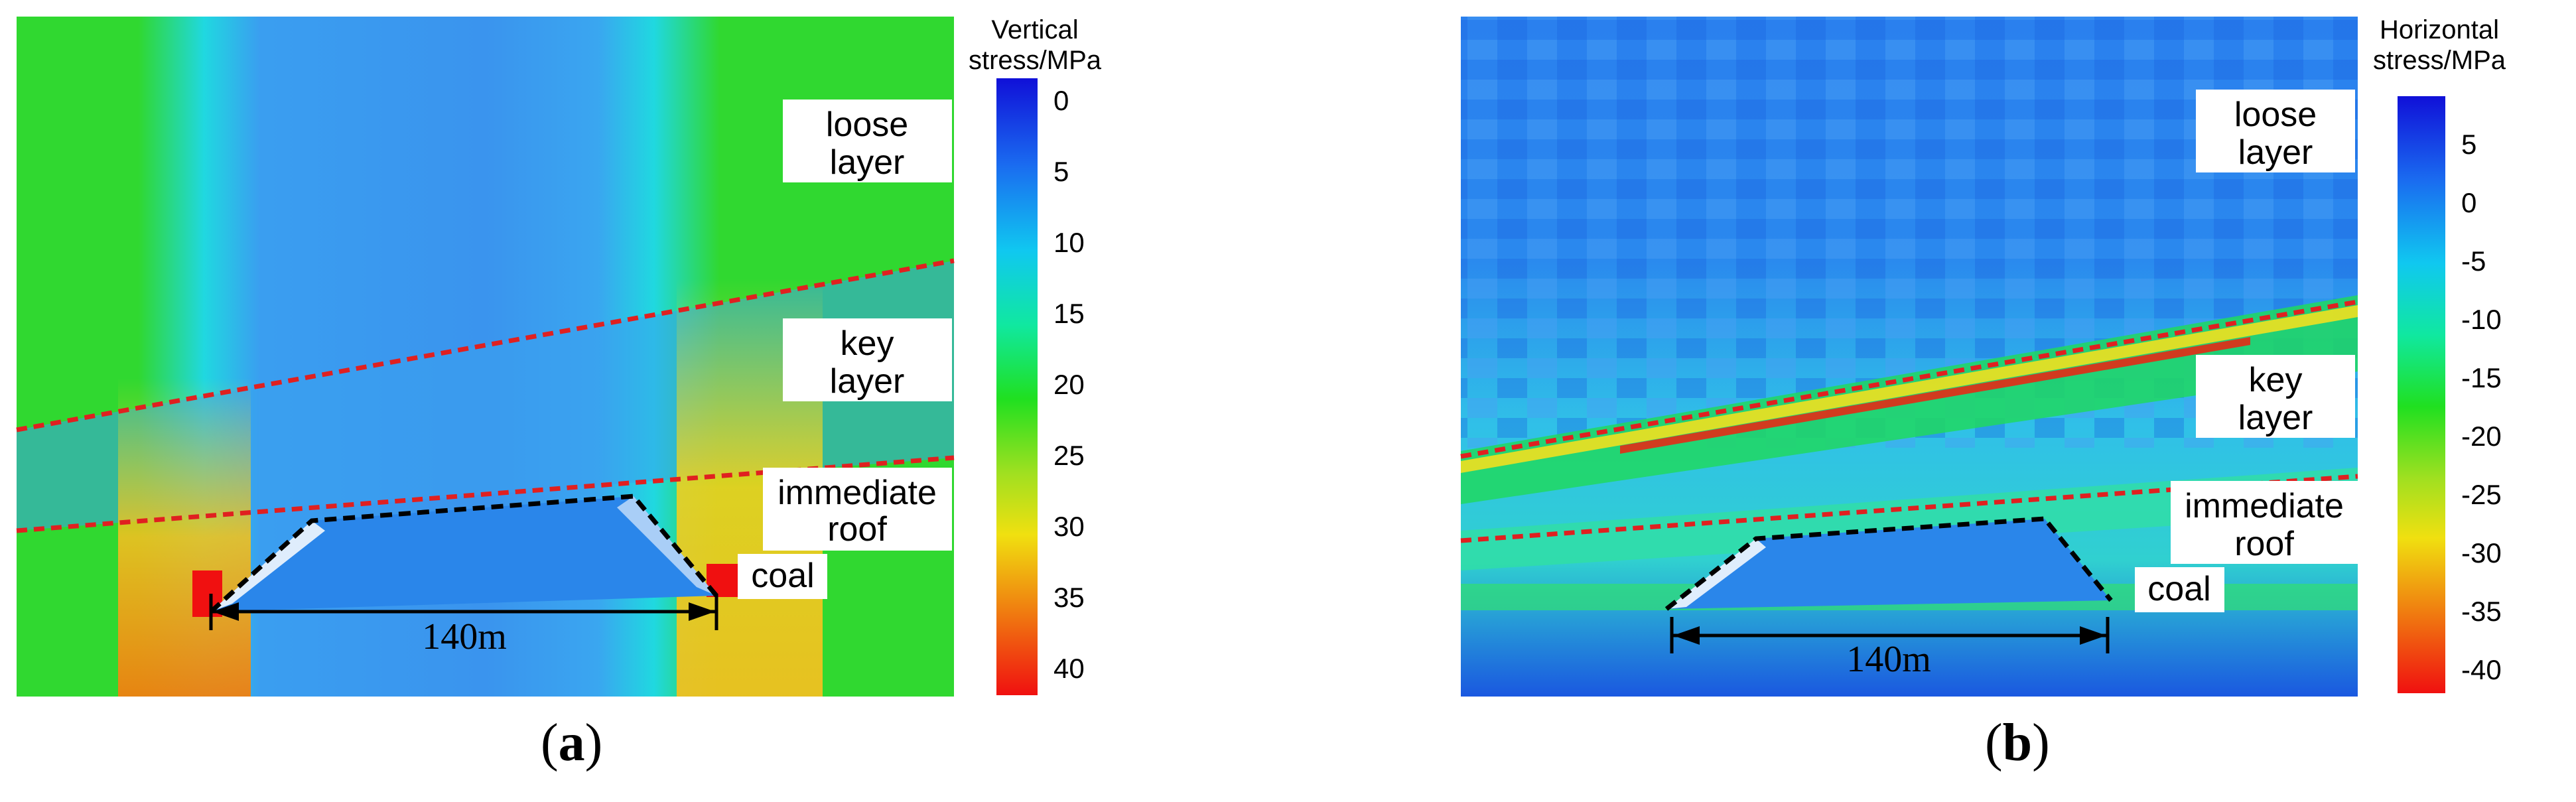 Image resolution: width=2576 pixels, height=802 pixels. Describe the element at coordinates (2481, 670) in the screenshot. I see `colorbar-tick-label: -40` at that location.